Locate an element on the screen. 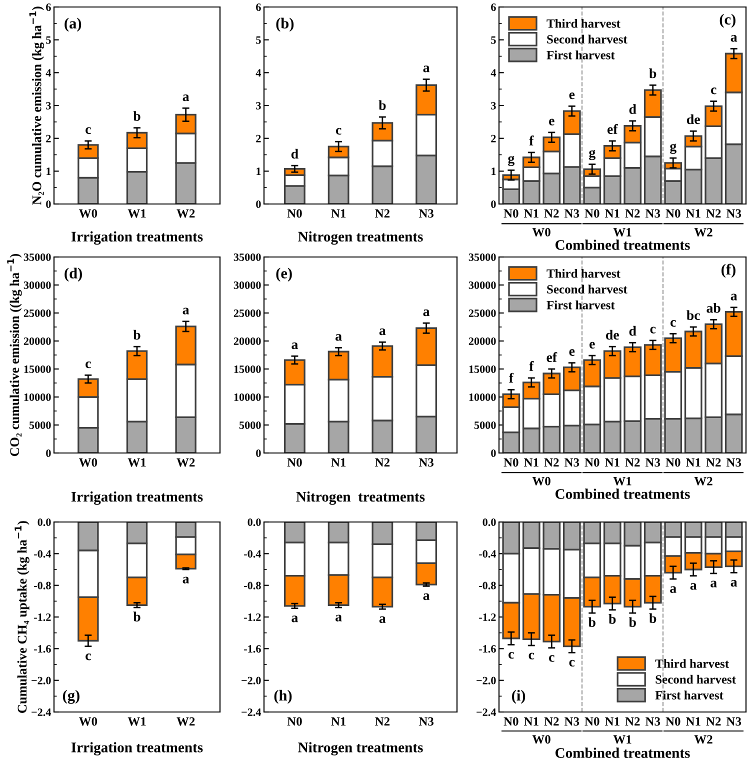 Image resolution: width=751 pixels, height=767 pixels. y-tick-label: 35000 is located at coordinates (37, 257).